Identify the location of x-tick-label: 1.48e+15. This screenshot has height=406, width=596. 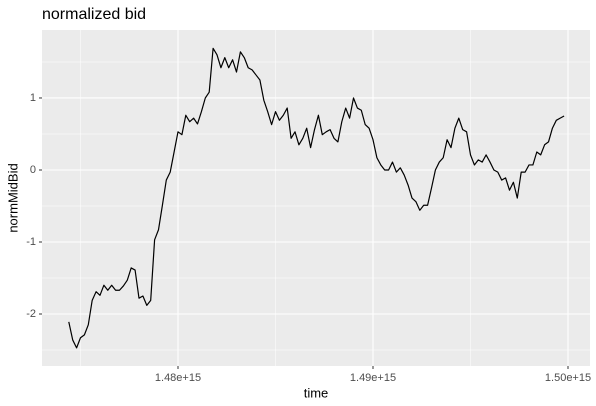
(178, 378).